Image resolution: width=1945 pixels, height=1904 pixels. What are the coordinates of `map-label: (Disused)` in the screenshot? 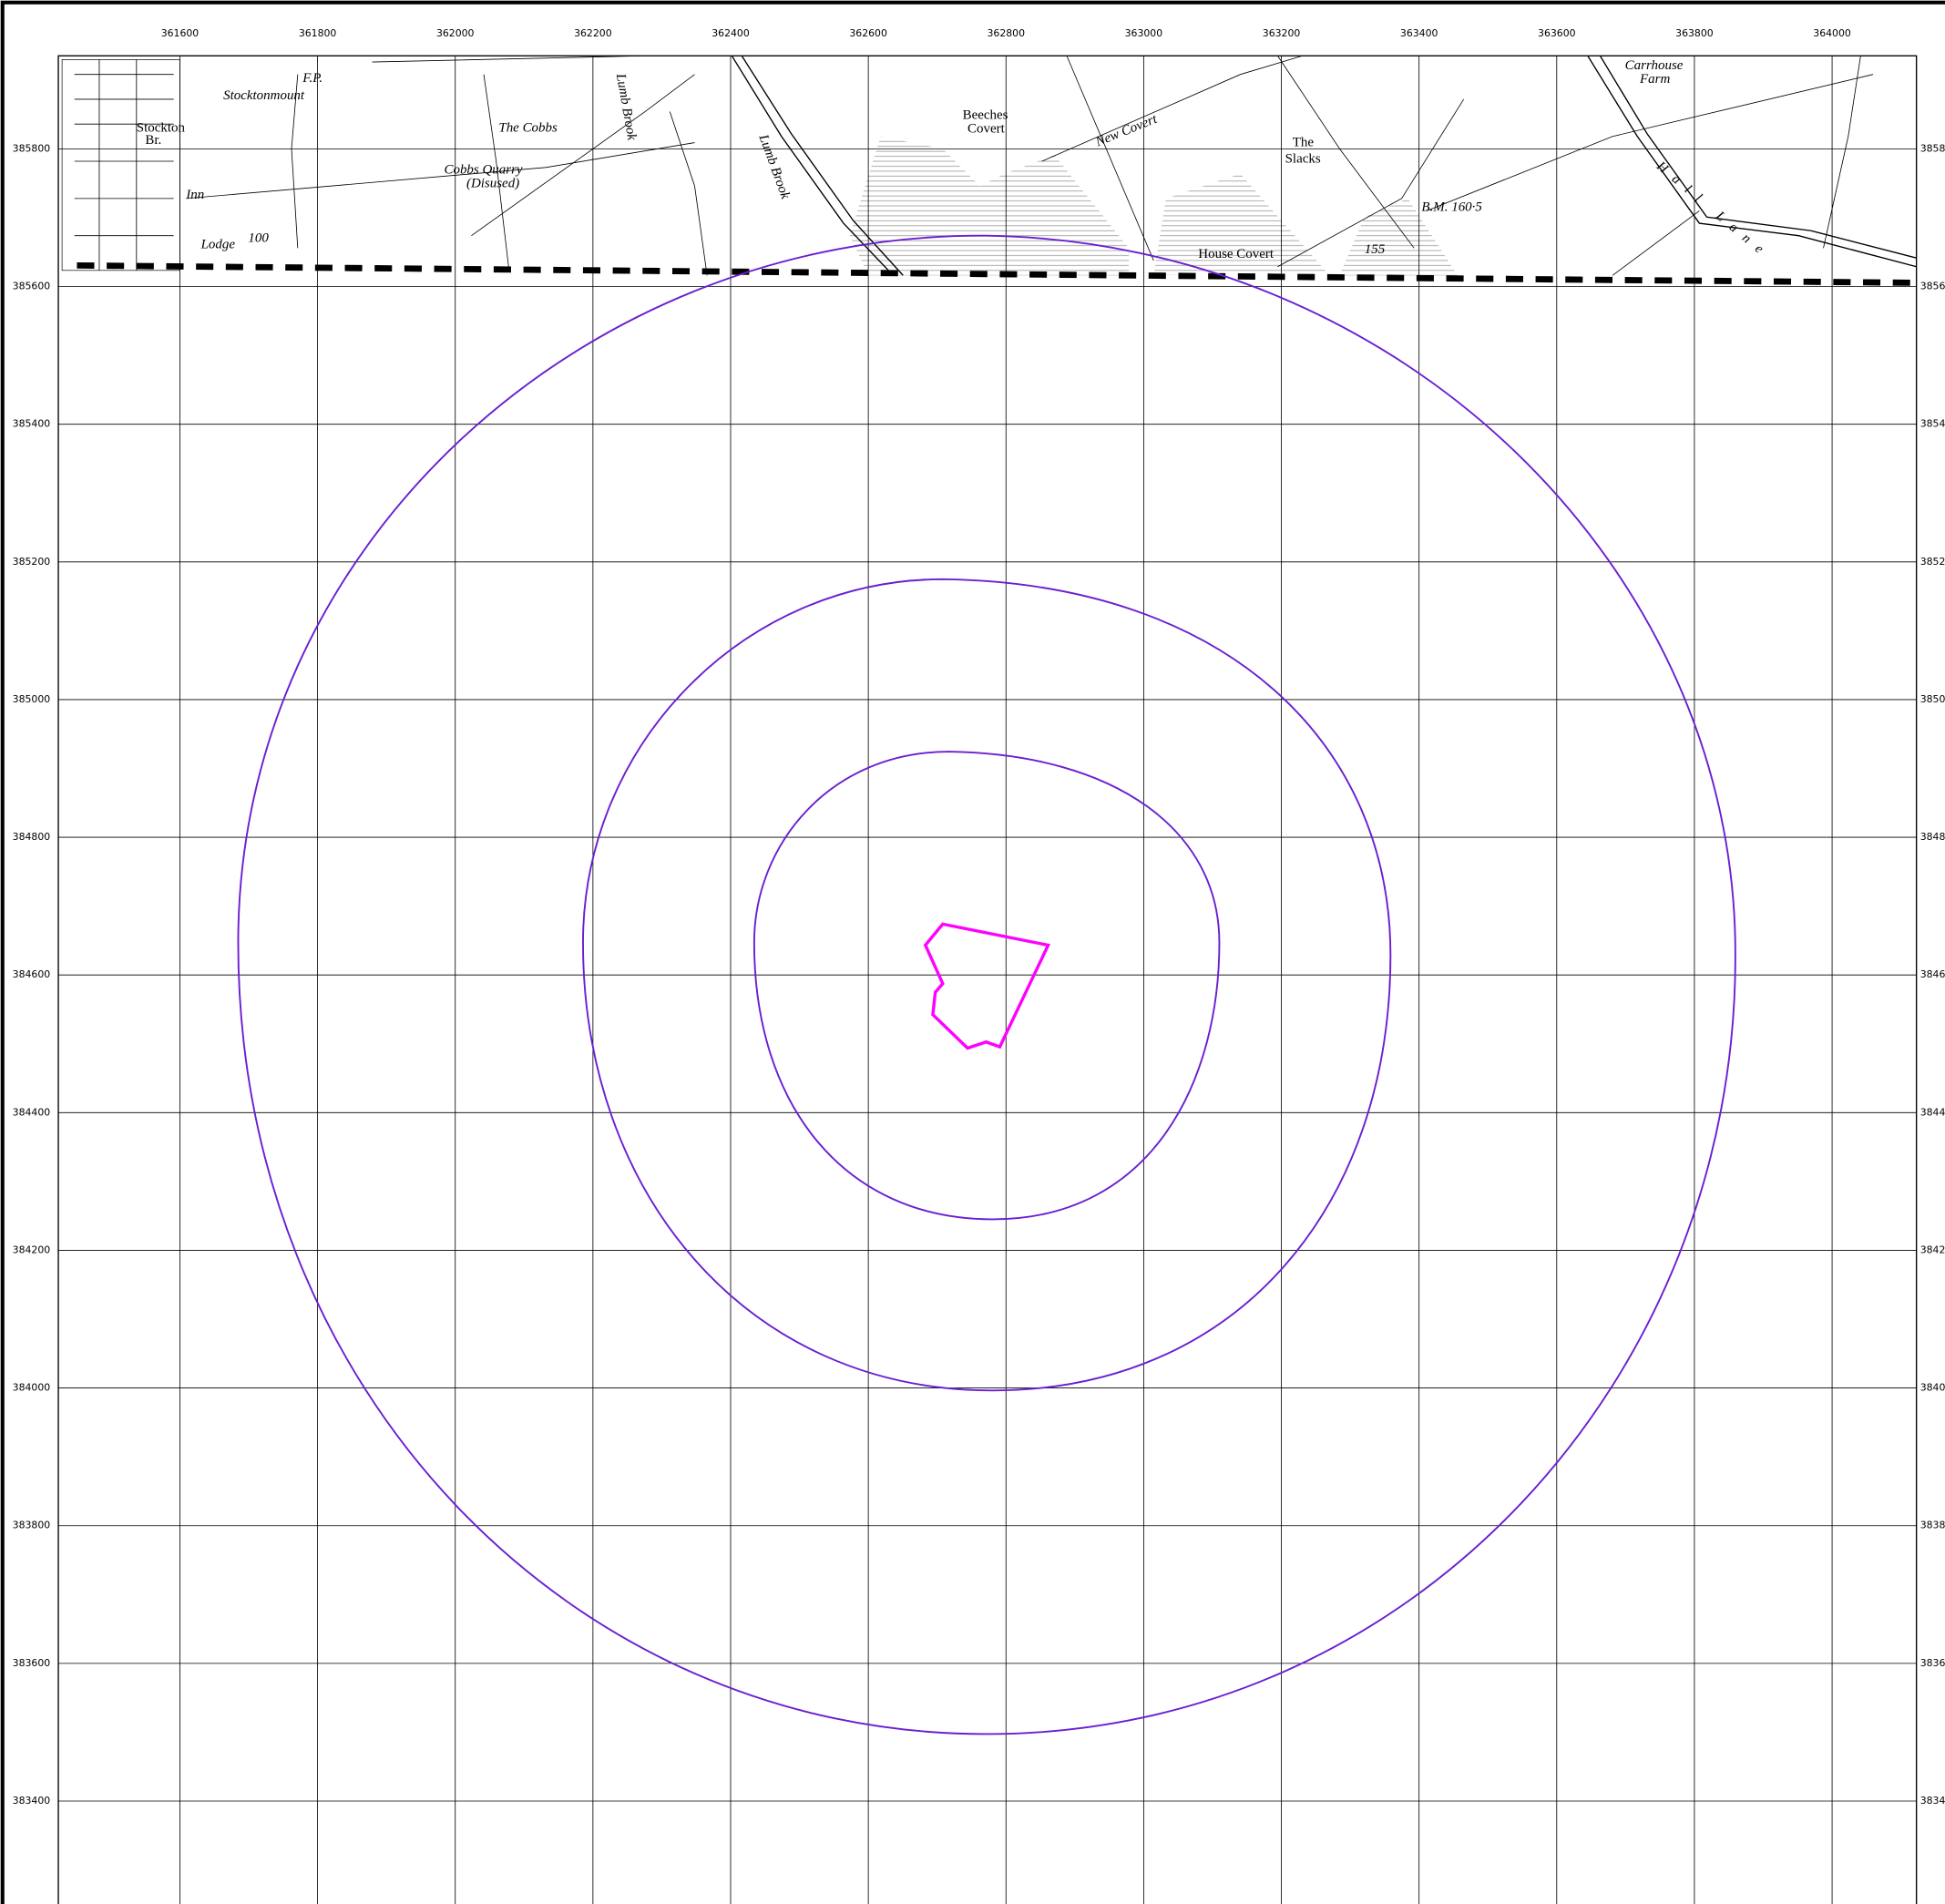 It's located at (492, 184).